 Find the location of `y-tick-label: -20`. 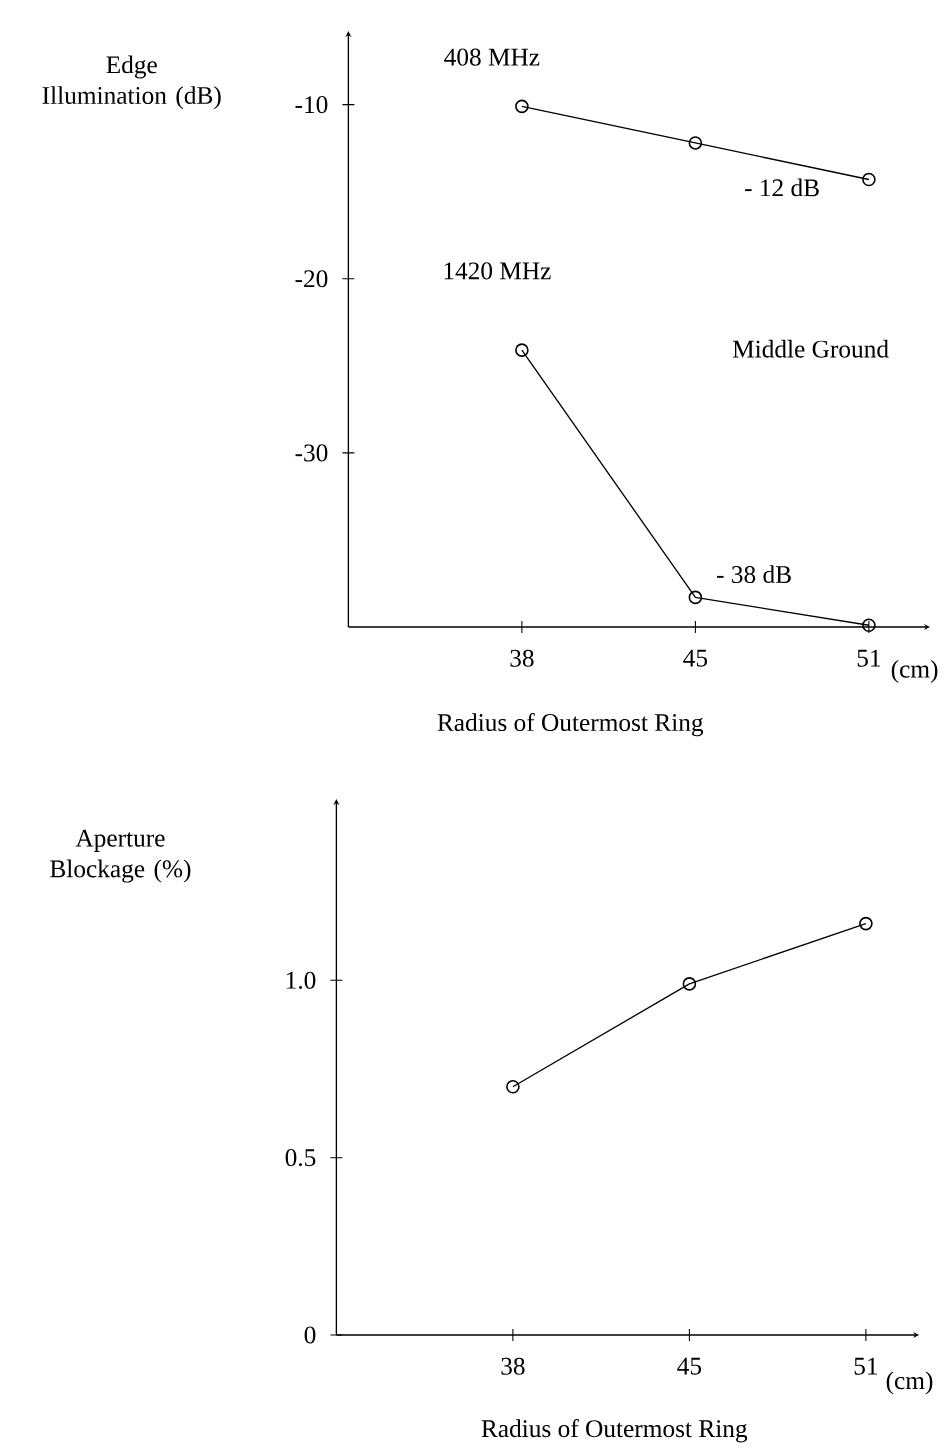

y-tick-label: -20 is located at coordinates (311, 279).